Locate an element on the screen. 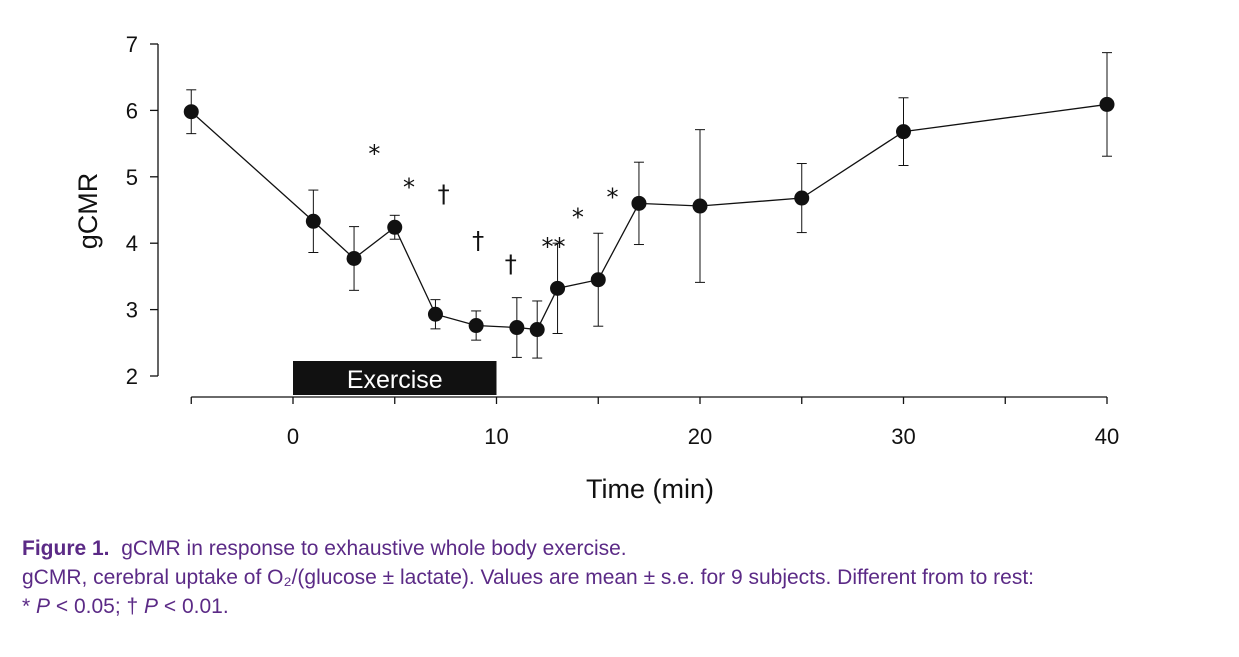  y-tick-label: 5 is located at coordinates (132, 177).